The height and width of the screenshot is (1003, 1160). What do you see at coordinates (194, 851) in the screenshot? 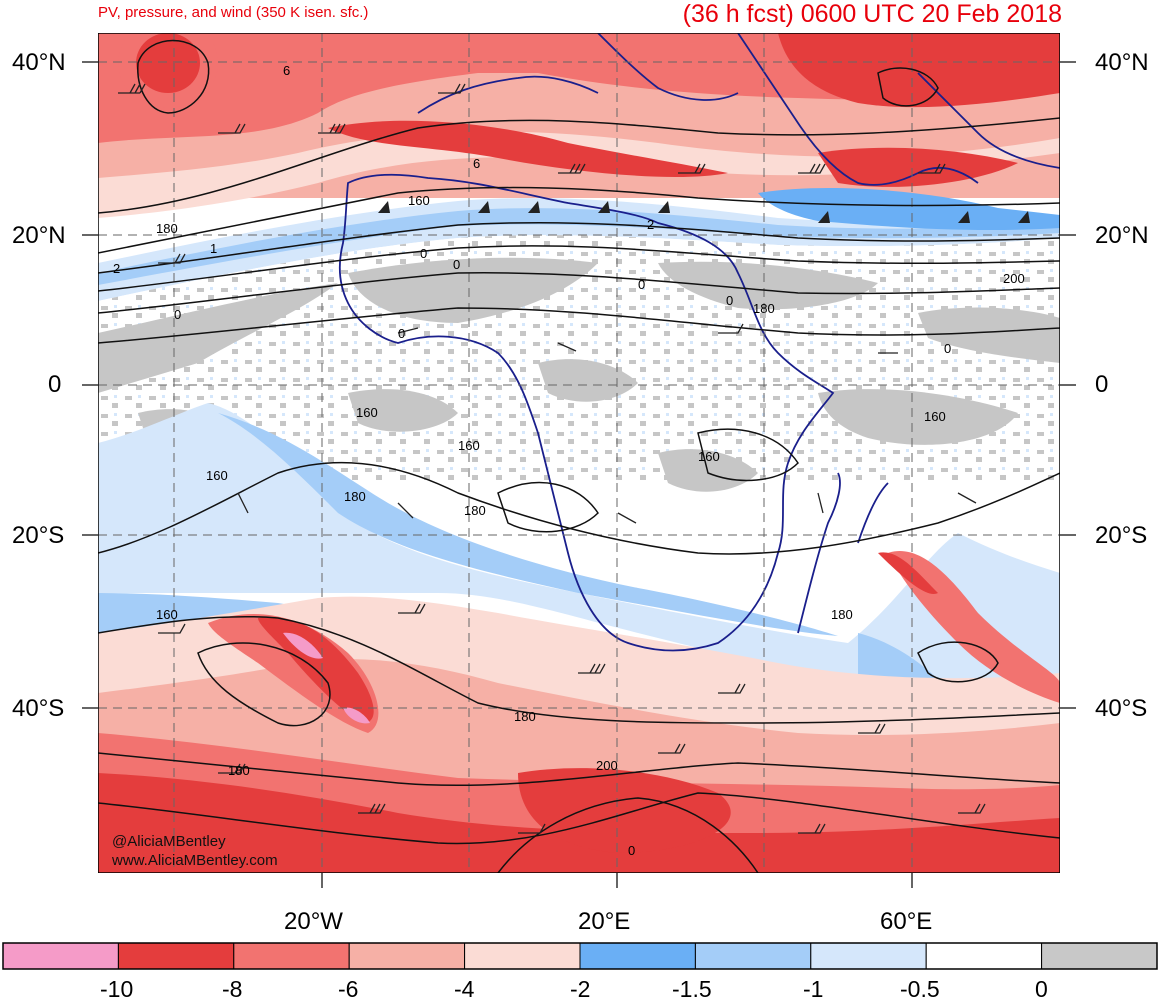
I see `credit: @AliciaMBentley www.AliciaMBentley.com` at bounding box center [194, 851].